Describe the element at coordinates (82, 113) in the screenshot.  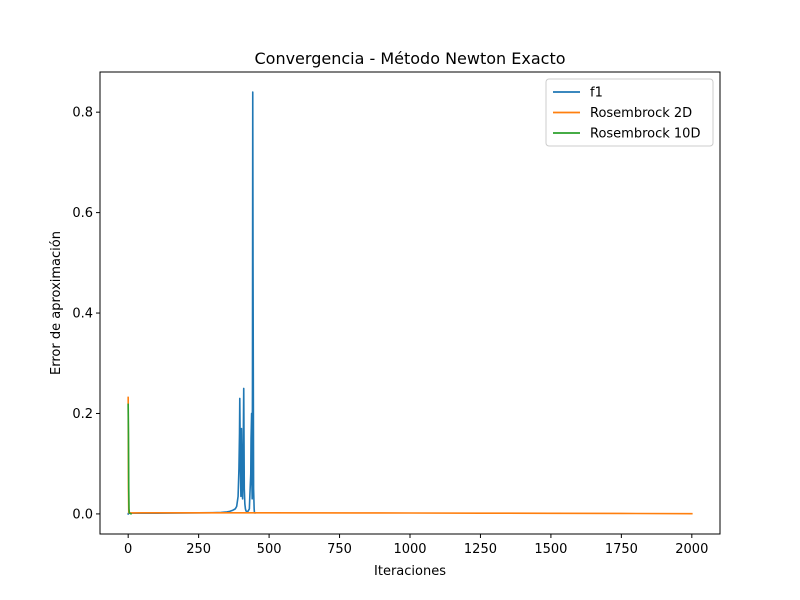
I see `y-tick-label: 0.8` at that location.